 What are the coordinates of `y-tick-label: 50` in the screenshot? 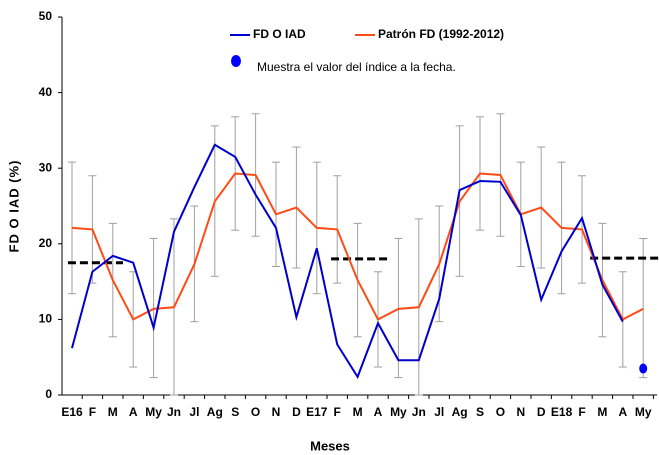 It's located at (46, 16).